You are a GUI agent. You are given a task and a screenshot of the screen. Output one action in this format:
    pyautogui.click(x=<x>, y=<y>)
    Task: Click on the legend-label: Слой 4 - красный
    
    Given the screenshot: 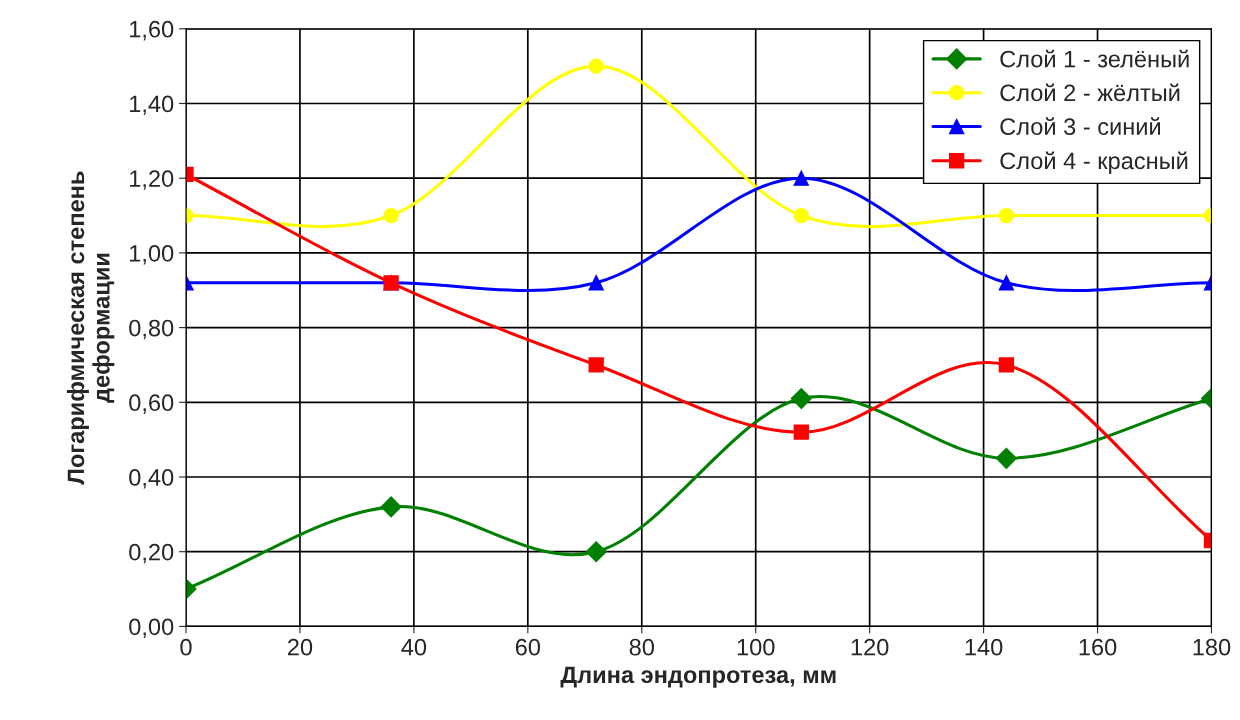 What is the action you would take?
    pyautogui.click(x=1094, y=162)
    